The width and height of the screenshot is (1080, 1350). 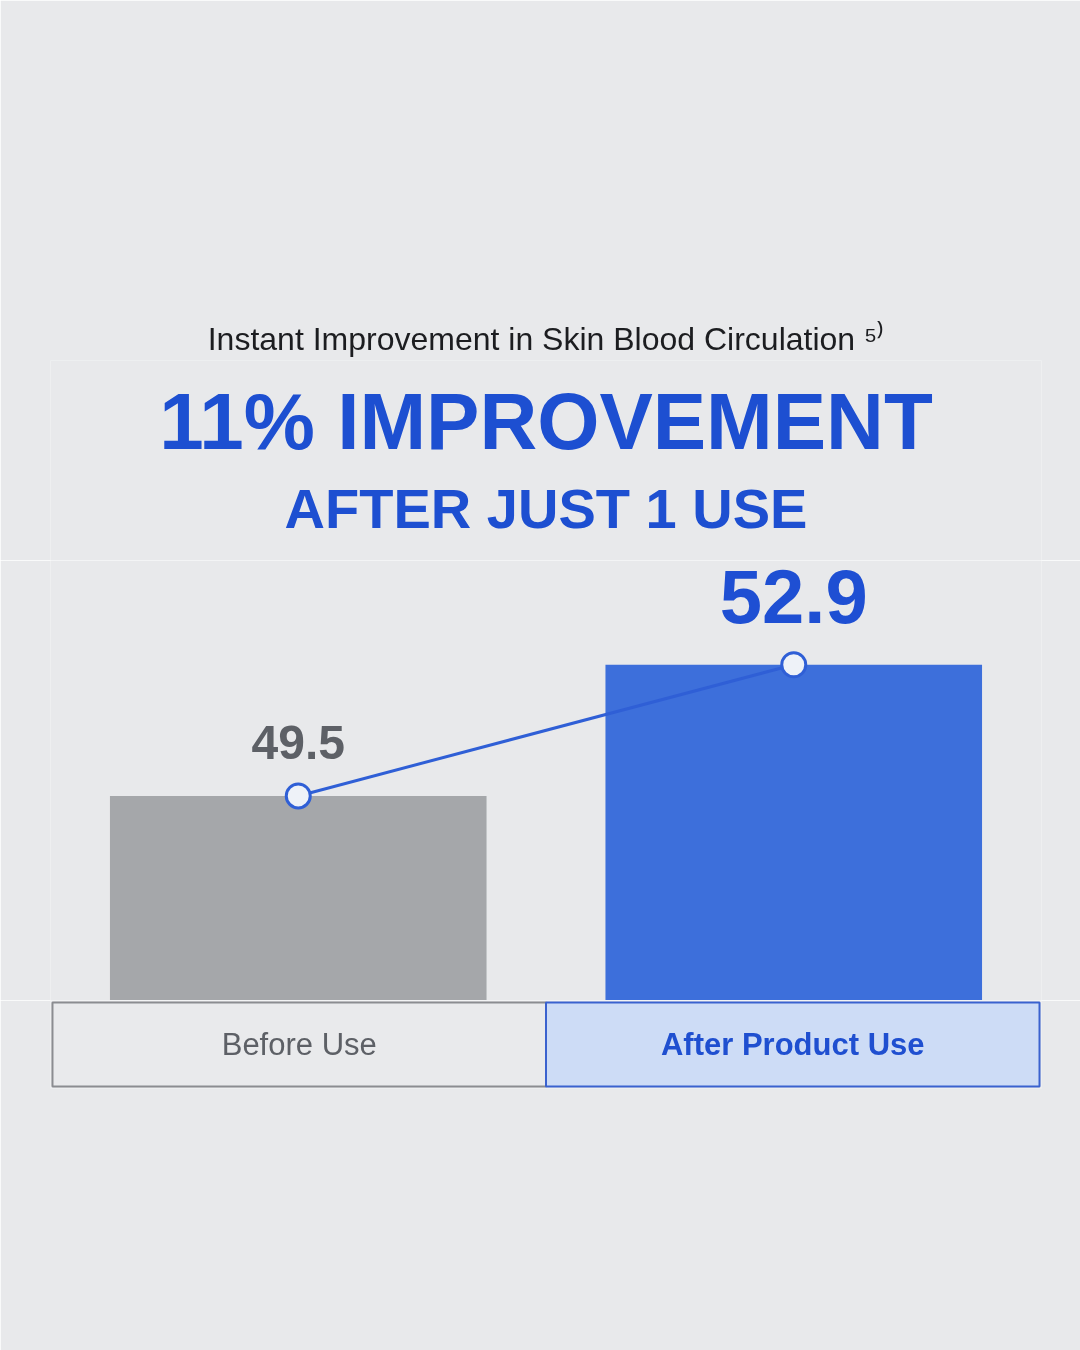 What do you see at coordinates (299, 1044) in the screenshot?
I see `x-tick-label: Before Use` at bounding box center [299, 1044].